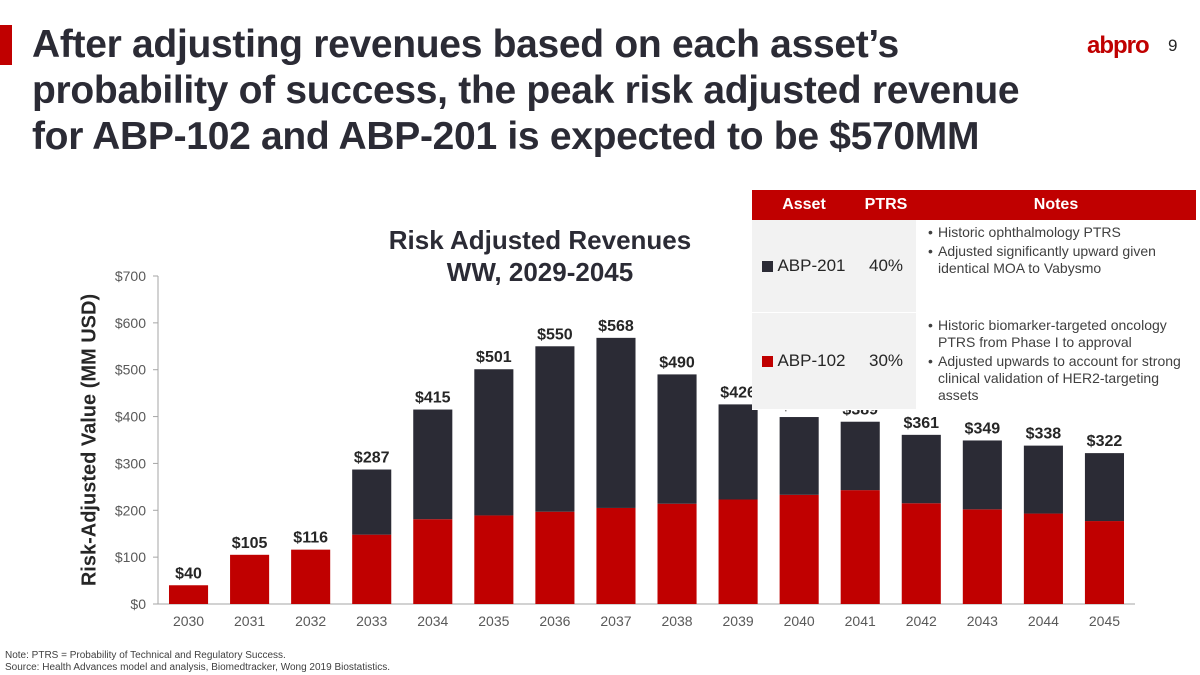 This screenshot has width=1200, height=675. What do you see at coordinates (249, 621) in the screenshot?
I see `x-tick-label: 2031` at bounding box center [249, 621].